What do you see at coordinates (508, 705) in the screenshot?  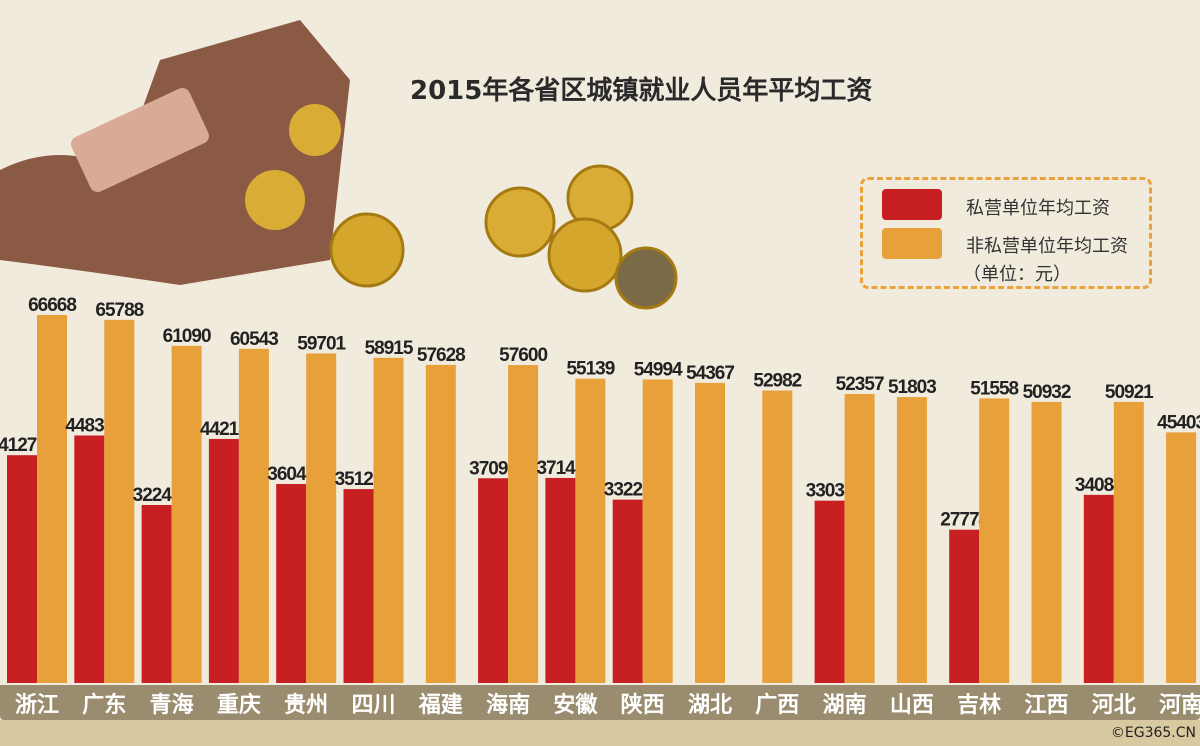 I see `category-label: 海南` at bounding box center [508, 705].